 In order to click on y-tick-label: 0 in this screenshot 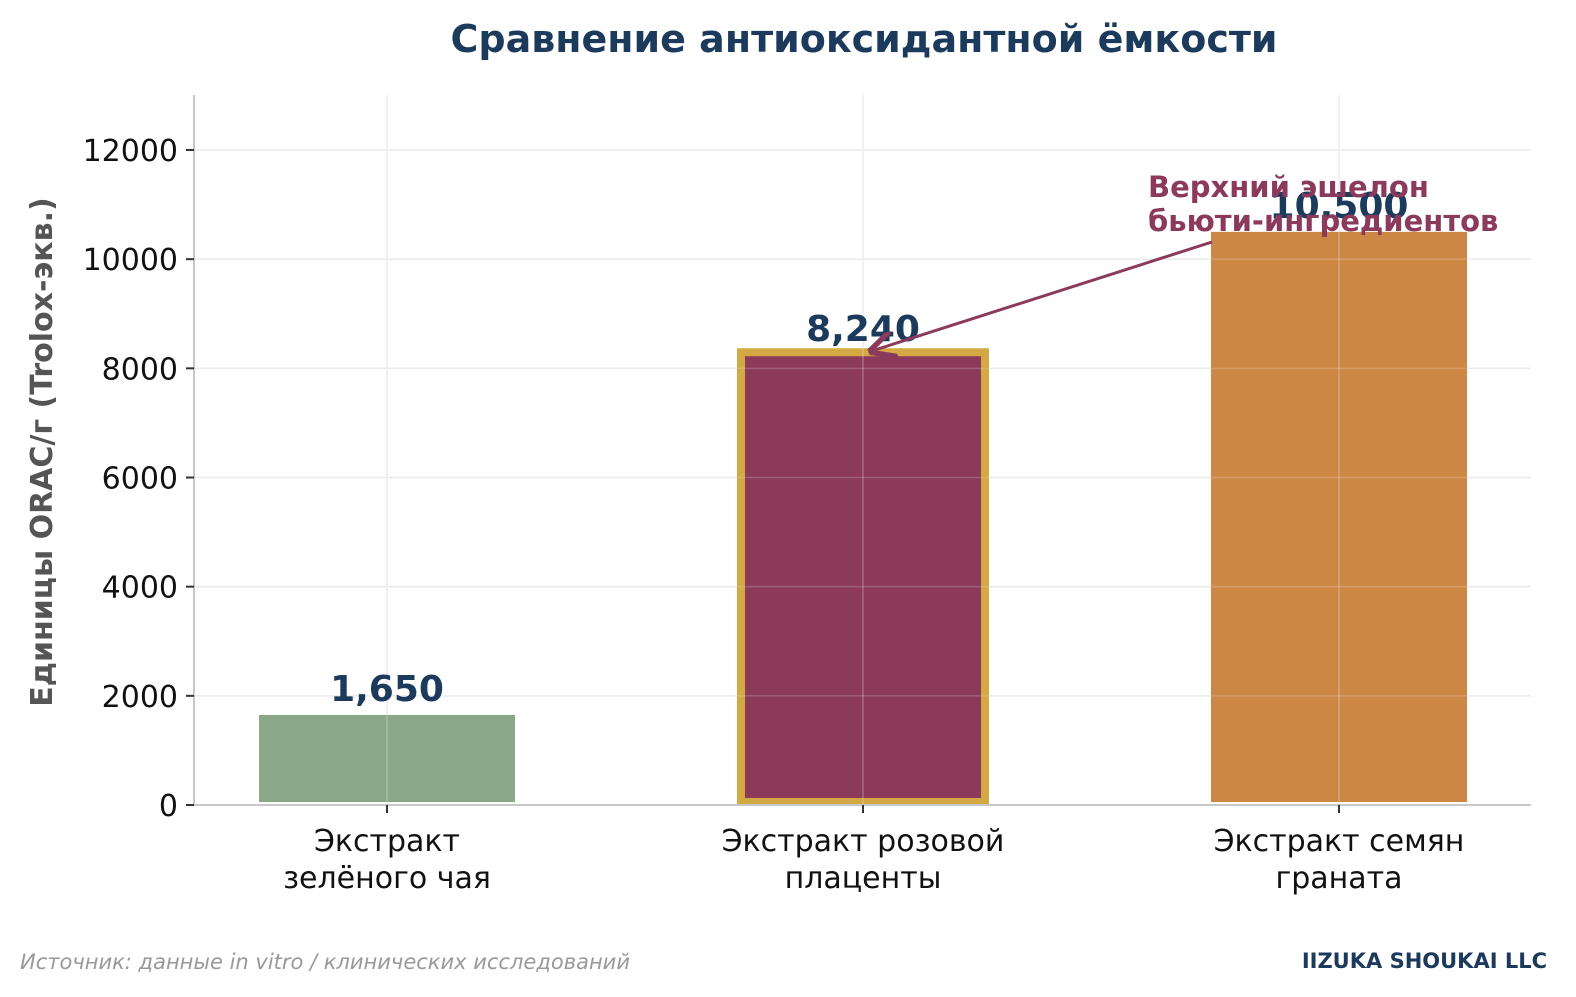, I will do `click(168, 806)`.